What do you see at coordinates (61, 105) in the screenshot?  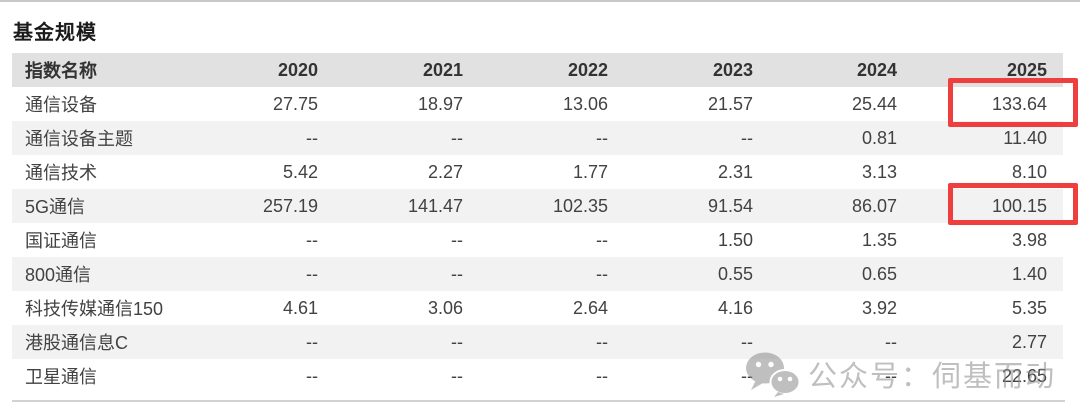 I see `index-name-cell: 通信设备` at bounding box center [61, 105].